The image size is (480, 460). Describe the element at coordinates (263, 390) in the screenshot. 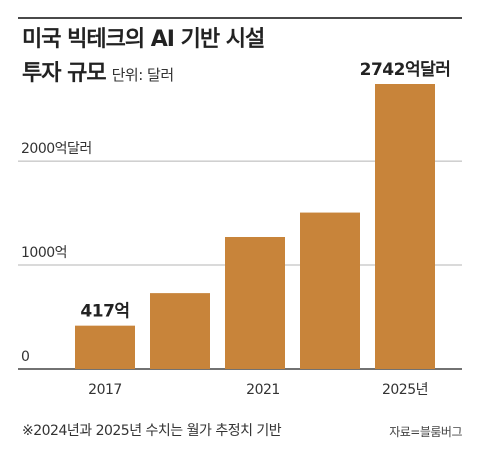

I see `x-tick-label: 2021` at that location.